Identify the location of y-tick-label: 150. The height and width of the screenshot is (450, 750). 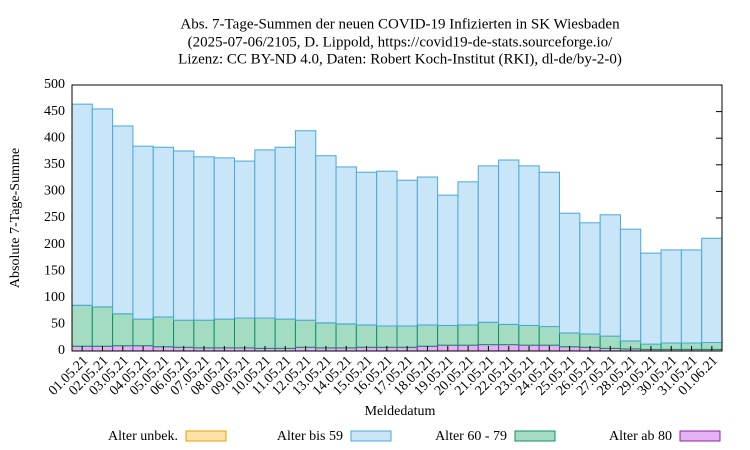
(54, 270).